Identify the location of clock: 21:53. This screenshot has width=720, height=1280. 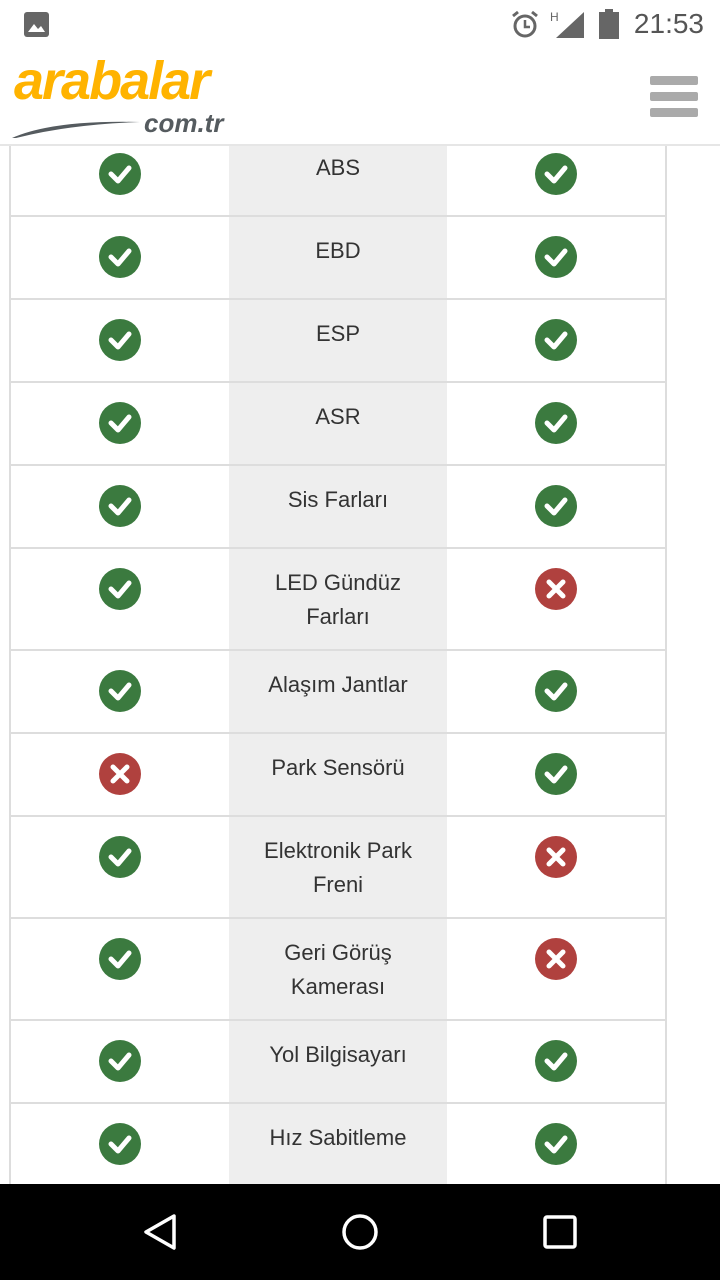
(668, 23).